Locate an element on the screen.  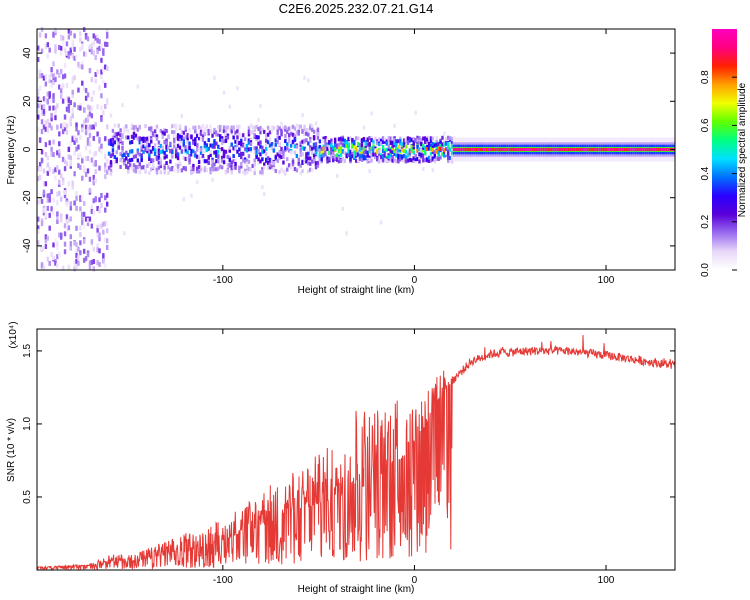
spectrogram-y-tick-label: -20 is located at coordinates (27, 197).